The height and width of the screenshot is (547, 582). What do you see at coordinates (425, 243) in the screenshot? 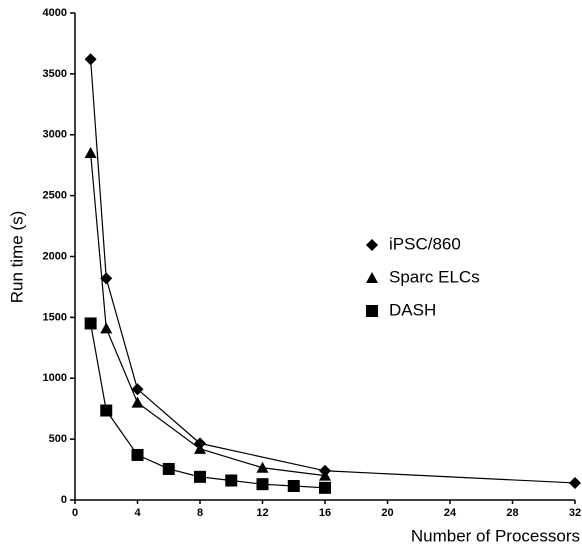
I see `legend-label: iPSC/860` at bounding box center [425, 243].